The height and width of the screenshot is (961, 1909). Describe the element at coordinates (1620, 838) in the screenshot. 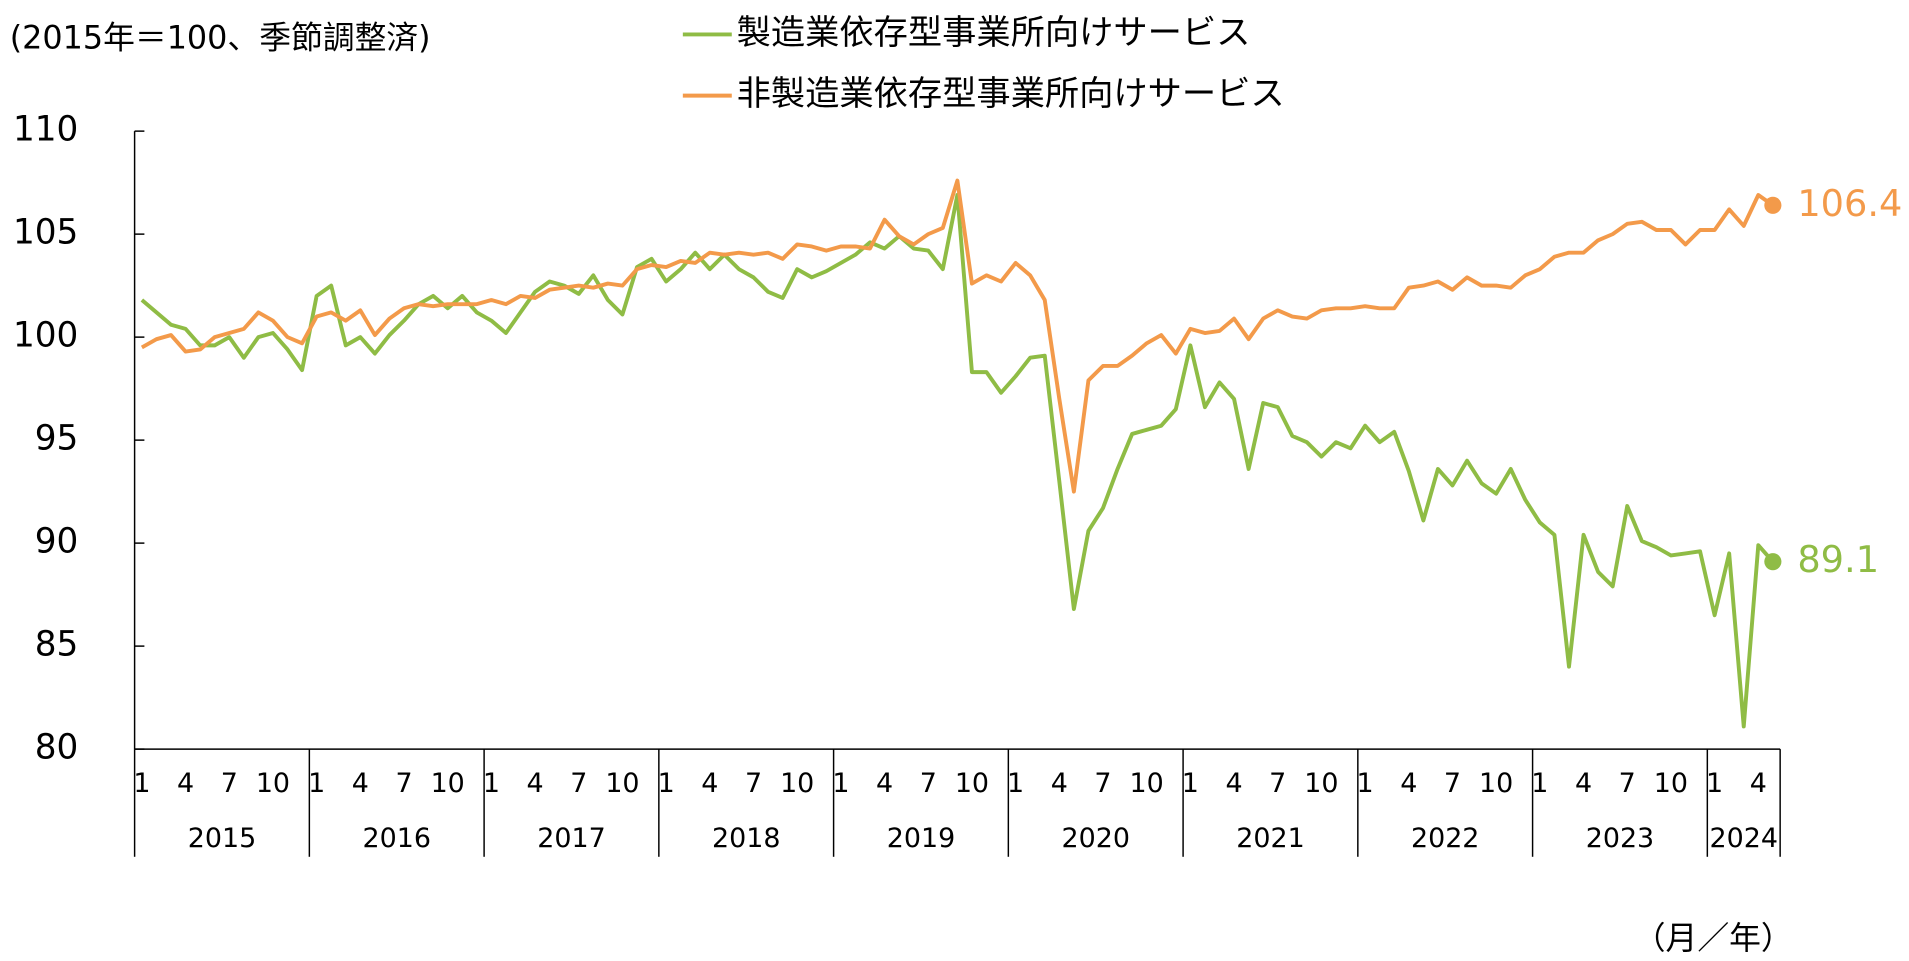

I see `year-label: 2023` at that location.